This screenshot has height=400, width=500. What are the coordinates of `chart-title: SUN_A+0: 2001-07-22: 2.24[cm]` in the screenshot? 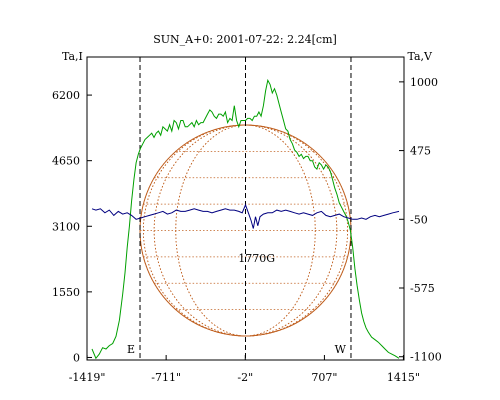 It's located at (245, 39).